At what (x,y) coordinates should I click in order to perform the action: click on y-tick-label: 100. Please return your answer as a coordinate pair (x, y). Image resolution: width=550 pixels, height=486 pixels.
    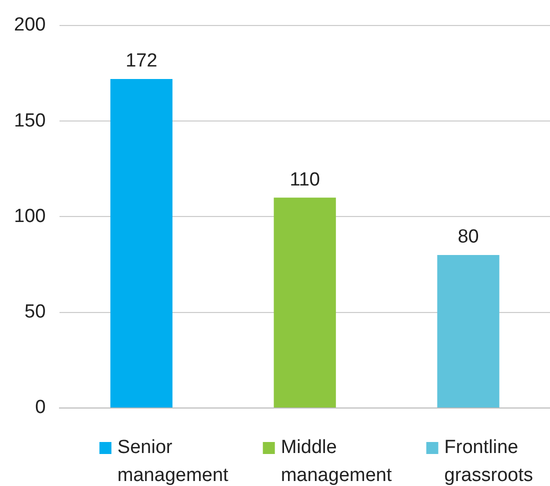
    Looking at the image, I should click on (30, 216).